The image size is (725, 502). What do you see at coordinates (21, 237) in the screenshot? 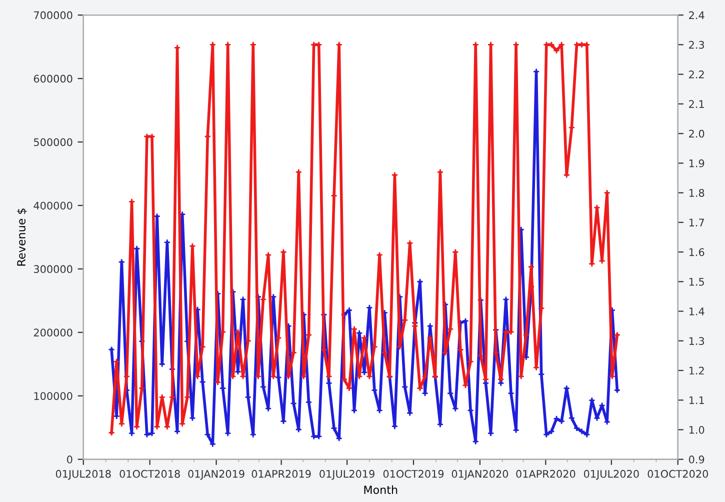
I see `y-axis-title: Revenue $` at bounding box center [21, 237].